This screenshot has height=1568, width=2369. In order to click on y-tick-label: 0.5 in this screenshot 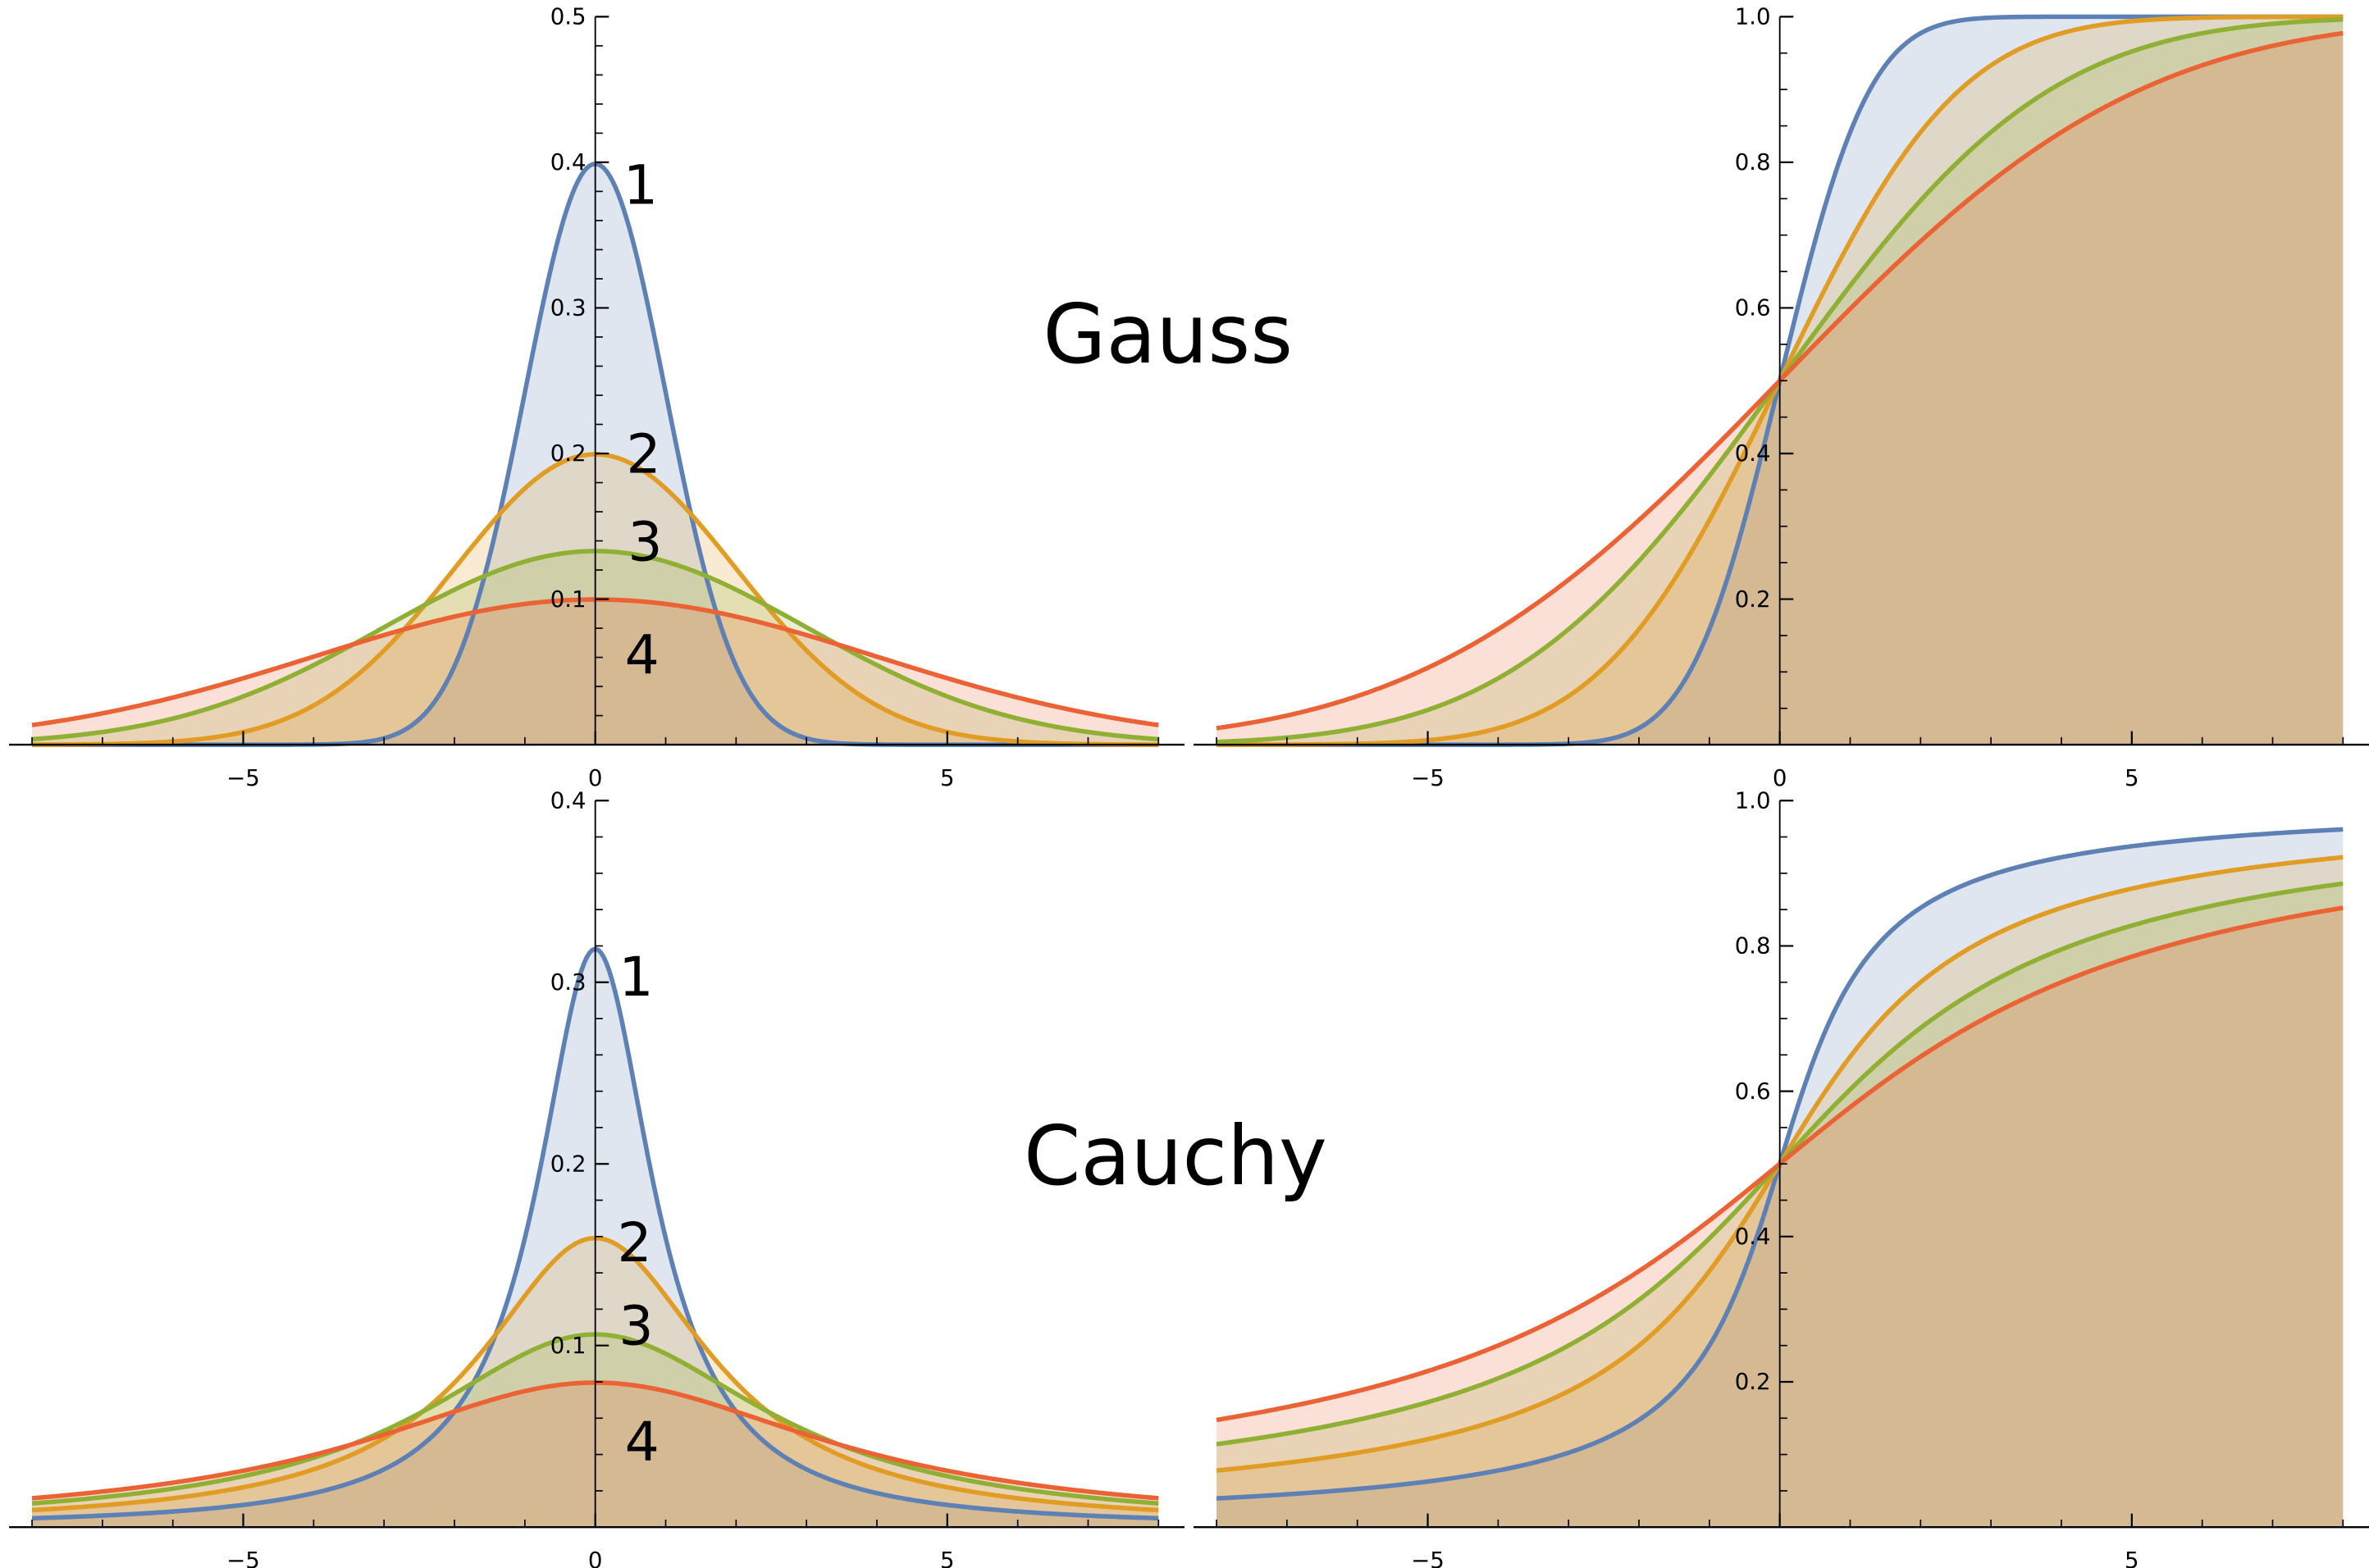, I will do `click(568, 16)`.